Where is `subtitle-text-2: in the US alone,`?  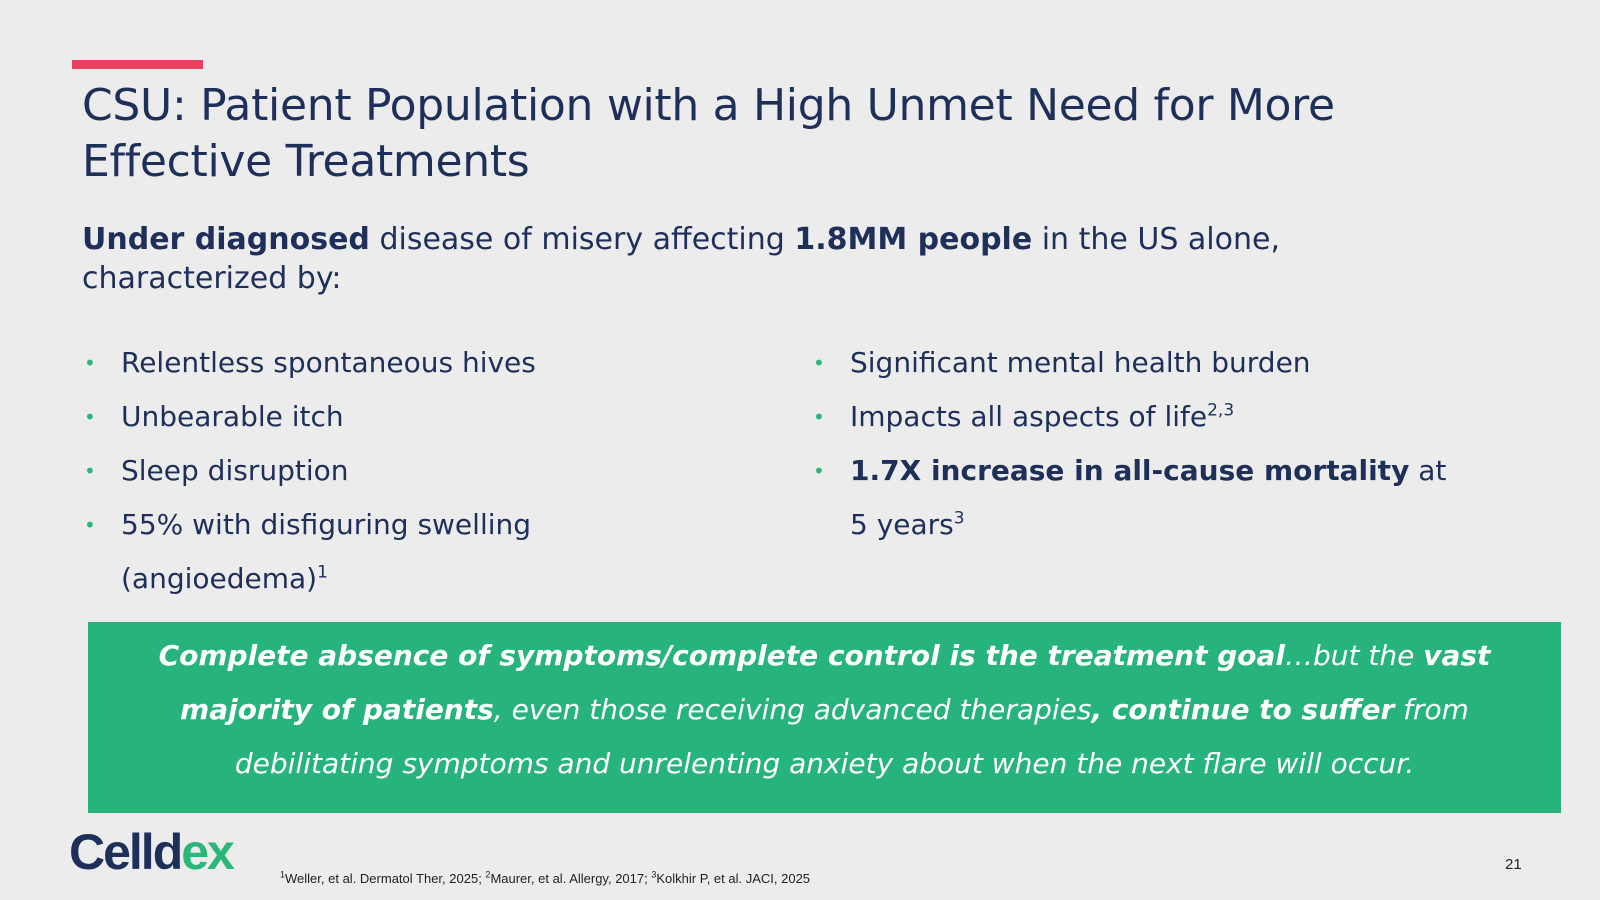 subtitle-text-2: in the US alone, is located at coordinates (1156, 239).